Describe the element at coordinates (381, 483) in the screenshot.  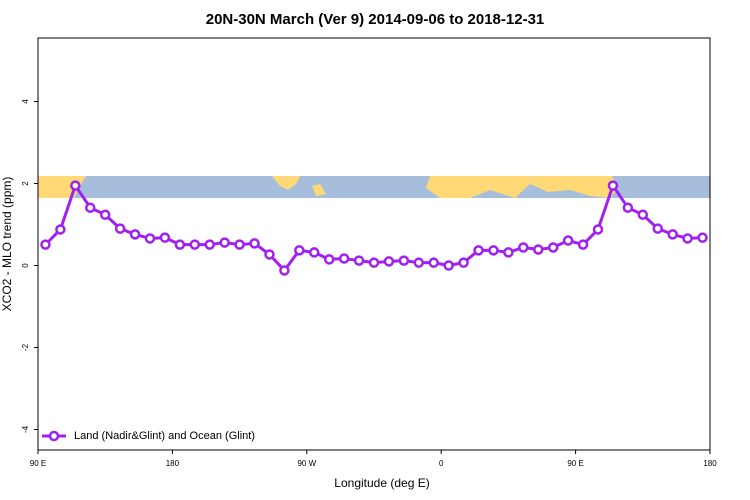
I see `x-axis-title: Longitude (deg E)` at that location.